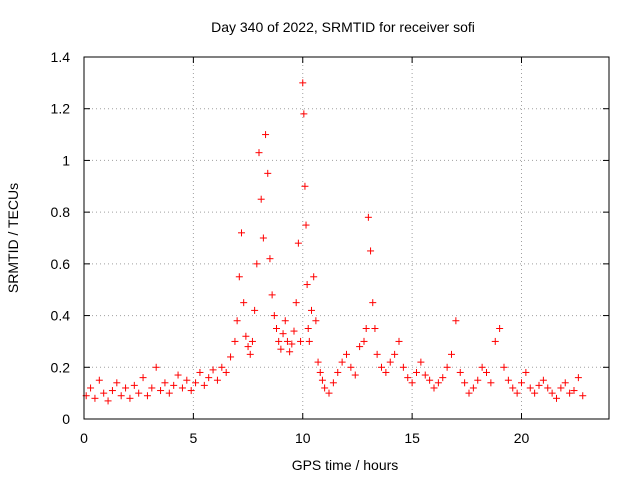 The width and height of the screenshot is (640, 480). Describe the element at coordinates (61, 109) in the screenshot. I see `y-tick-label: 1.2` at that location.